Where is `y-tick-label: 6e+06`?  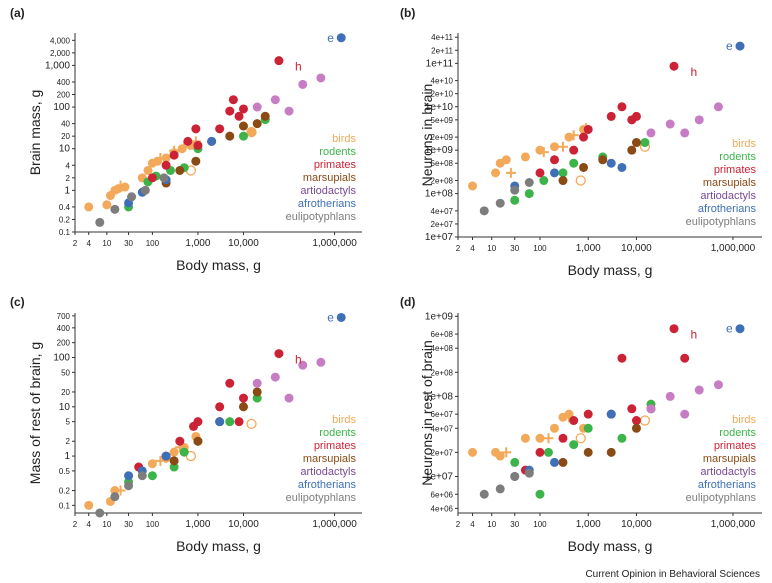 y-tick-label: 6e+06 is located at coordinates (442, 494).